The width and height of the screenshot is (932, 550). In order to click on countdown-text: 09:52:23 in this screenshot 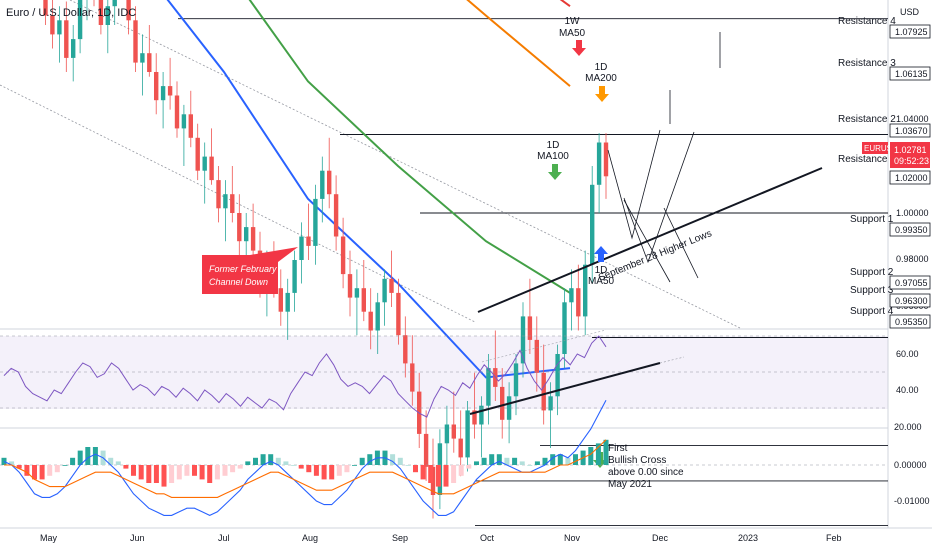, I will do `click(911, 161)`.